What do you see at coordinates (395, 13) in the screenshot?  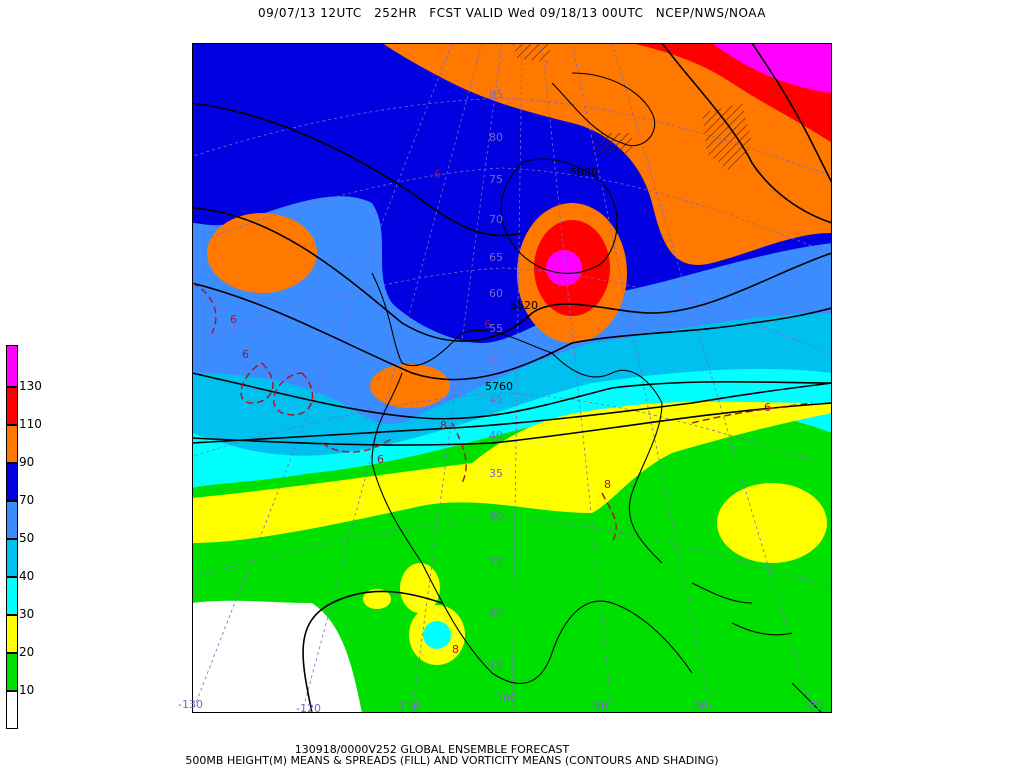 I see `forecast-hour: 252HR` at bounding box center [395, 13].